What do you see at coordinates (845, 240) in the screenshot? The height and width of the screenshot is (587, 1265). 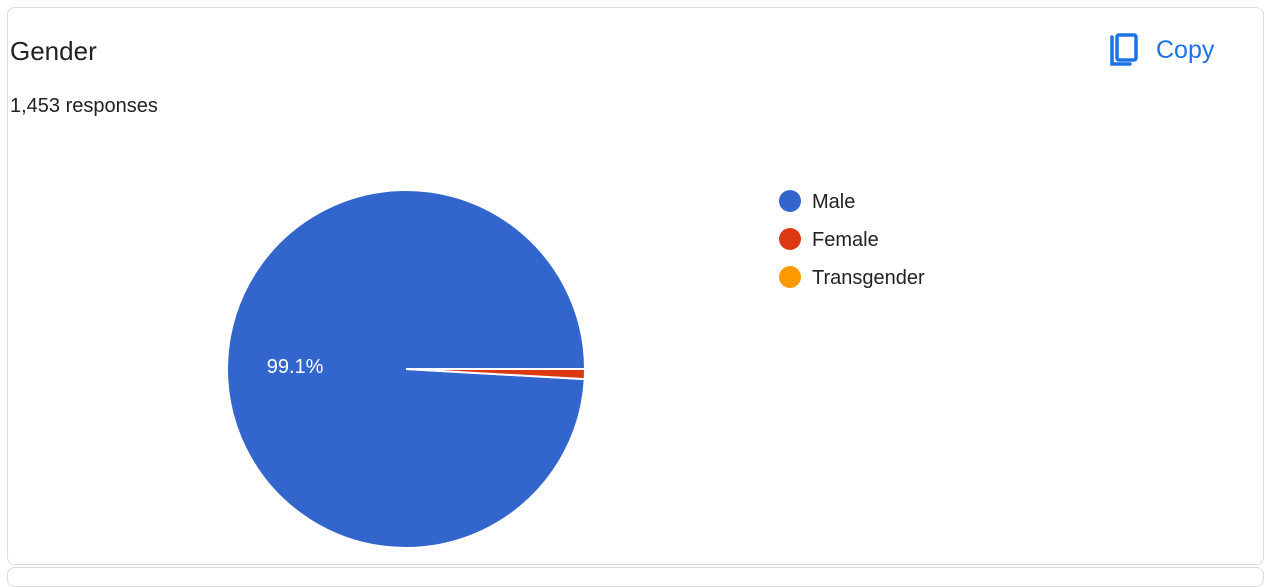 I see `legend-label-female: Female` at bounding box center [845, 240].